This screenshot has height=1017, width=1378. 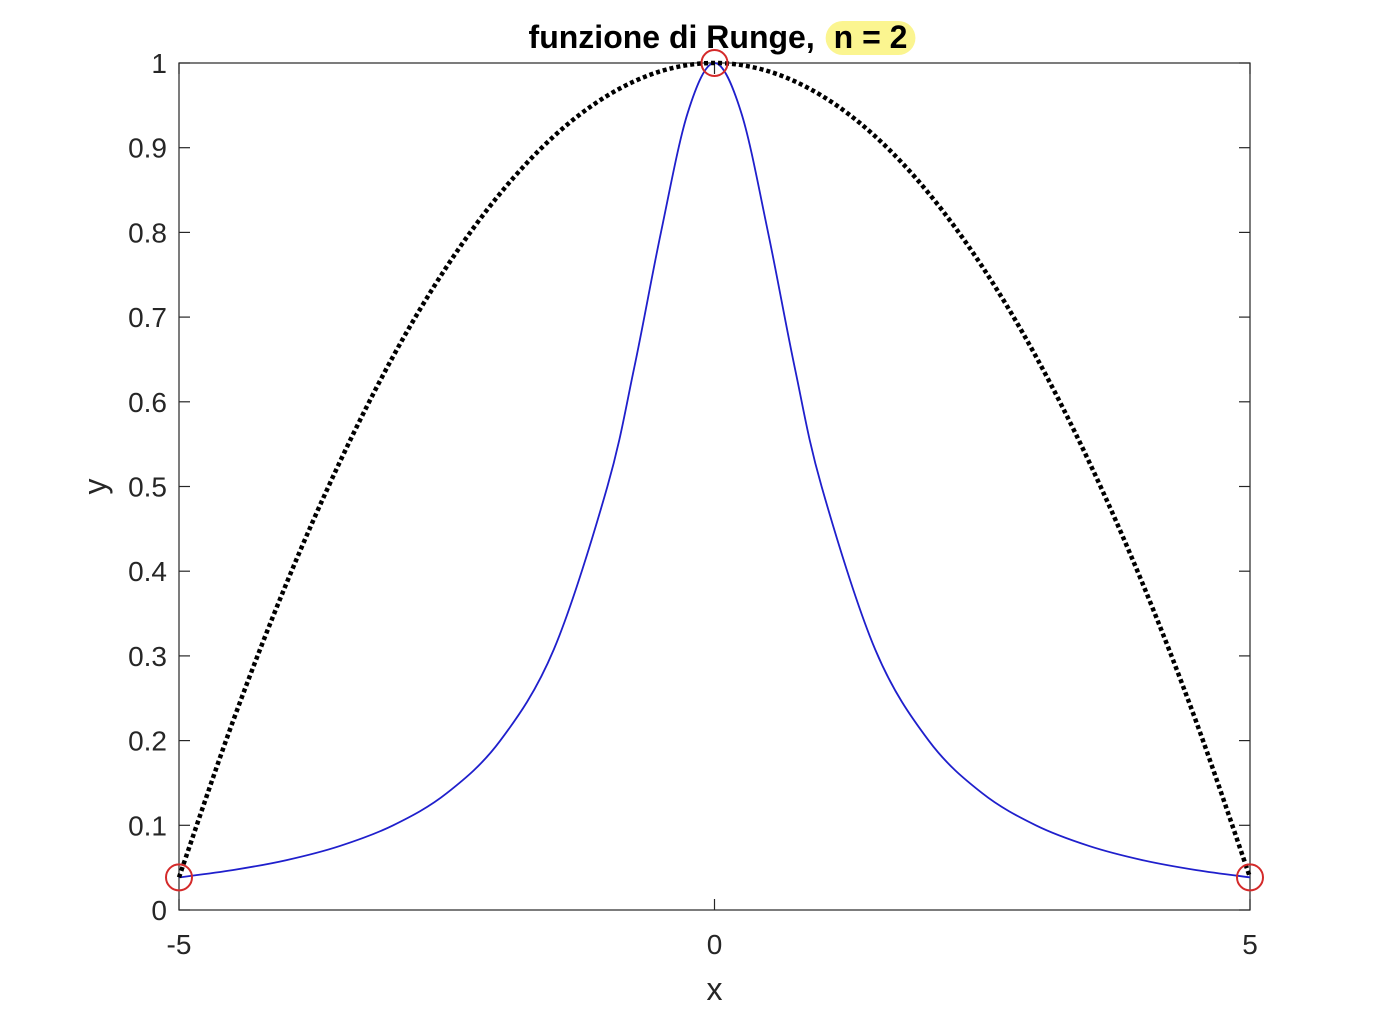 I want to click on y-tick-label: 0.7, so click(x=147, y=317).